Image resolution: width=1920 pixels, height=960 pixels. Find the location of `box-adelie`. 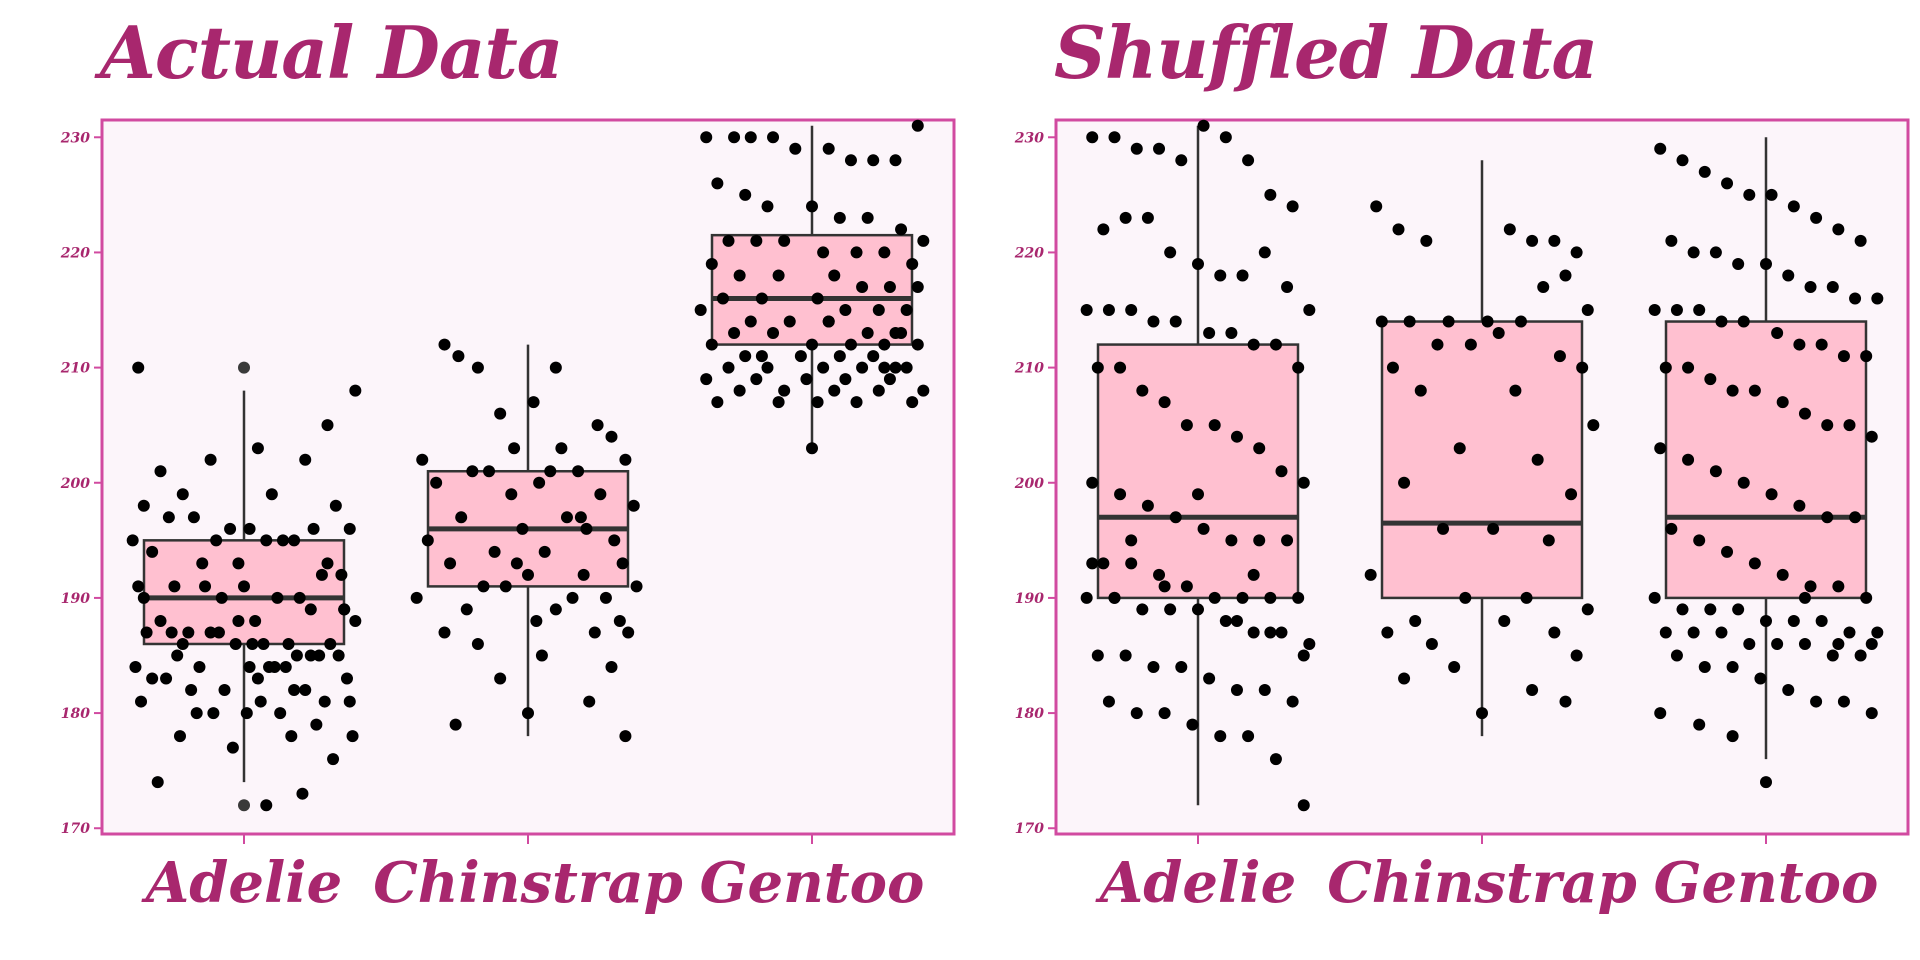

box-adelie is located at coordinates (1198, 465).